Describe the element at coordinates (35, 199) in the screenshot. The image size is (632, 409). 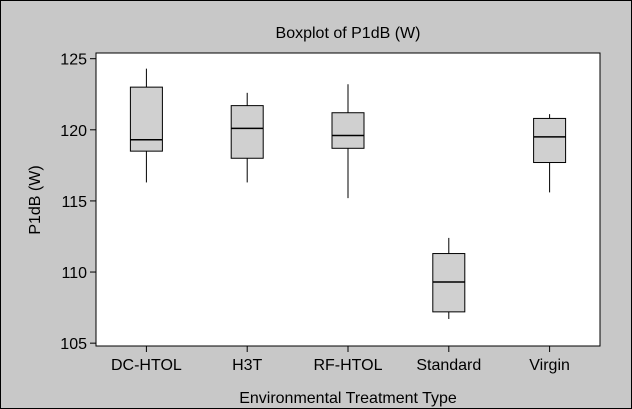
I see `y-axis-label: P1dB (W)` at that location.